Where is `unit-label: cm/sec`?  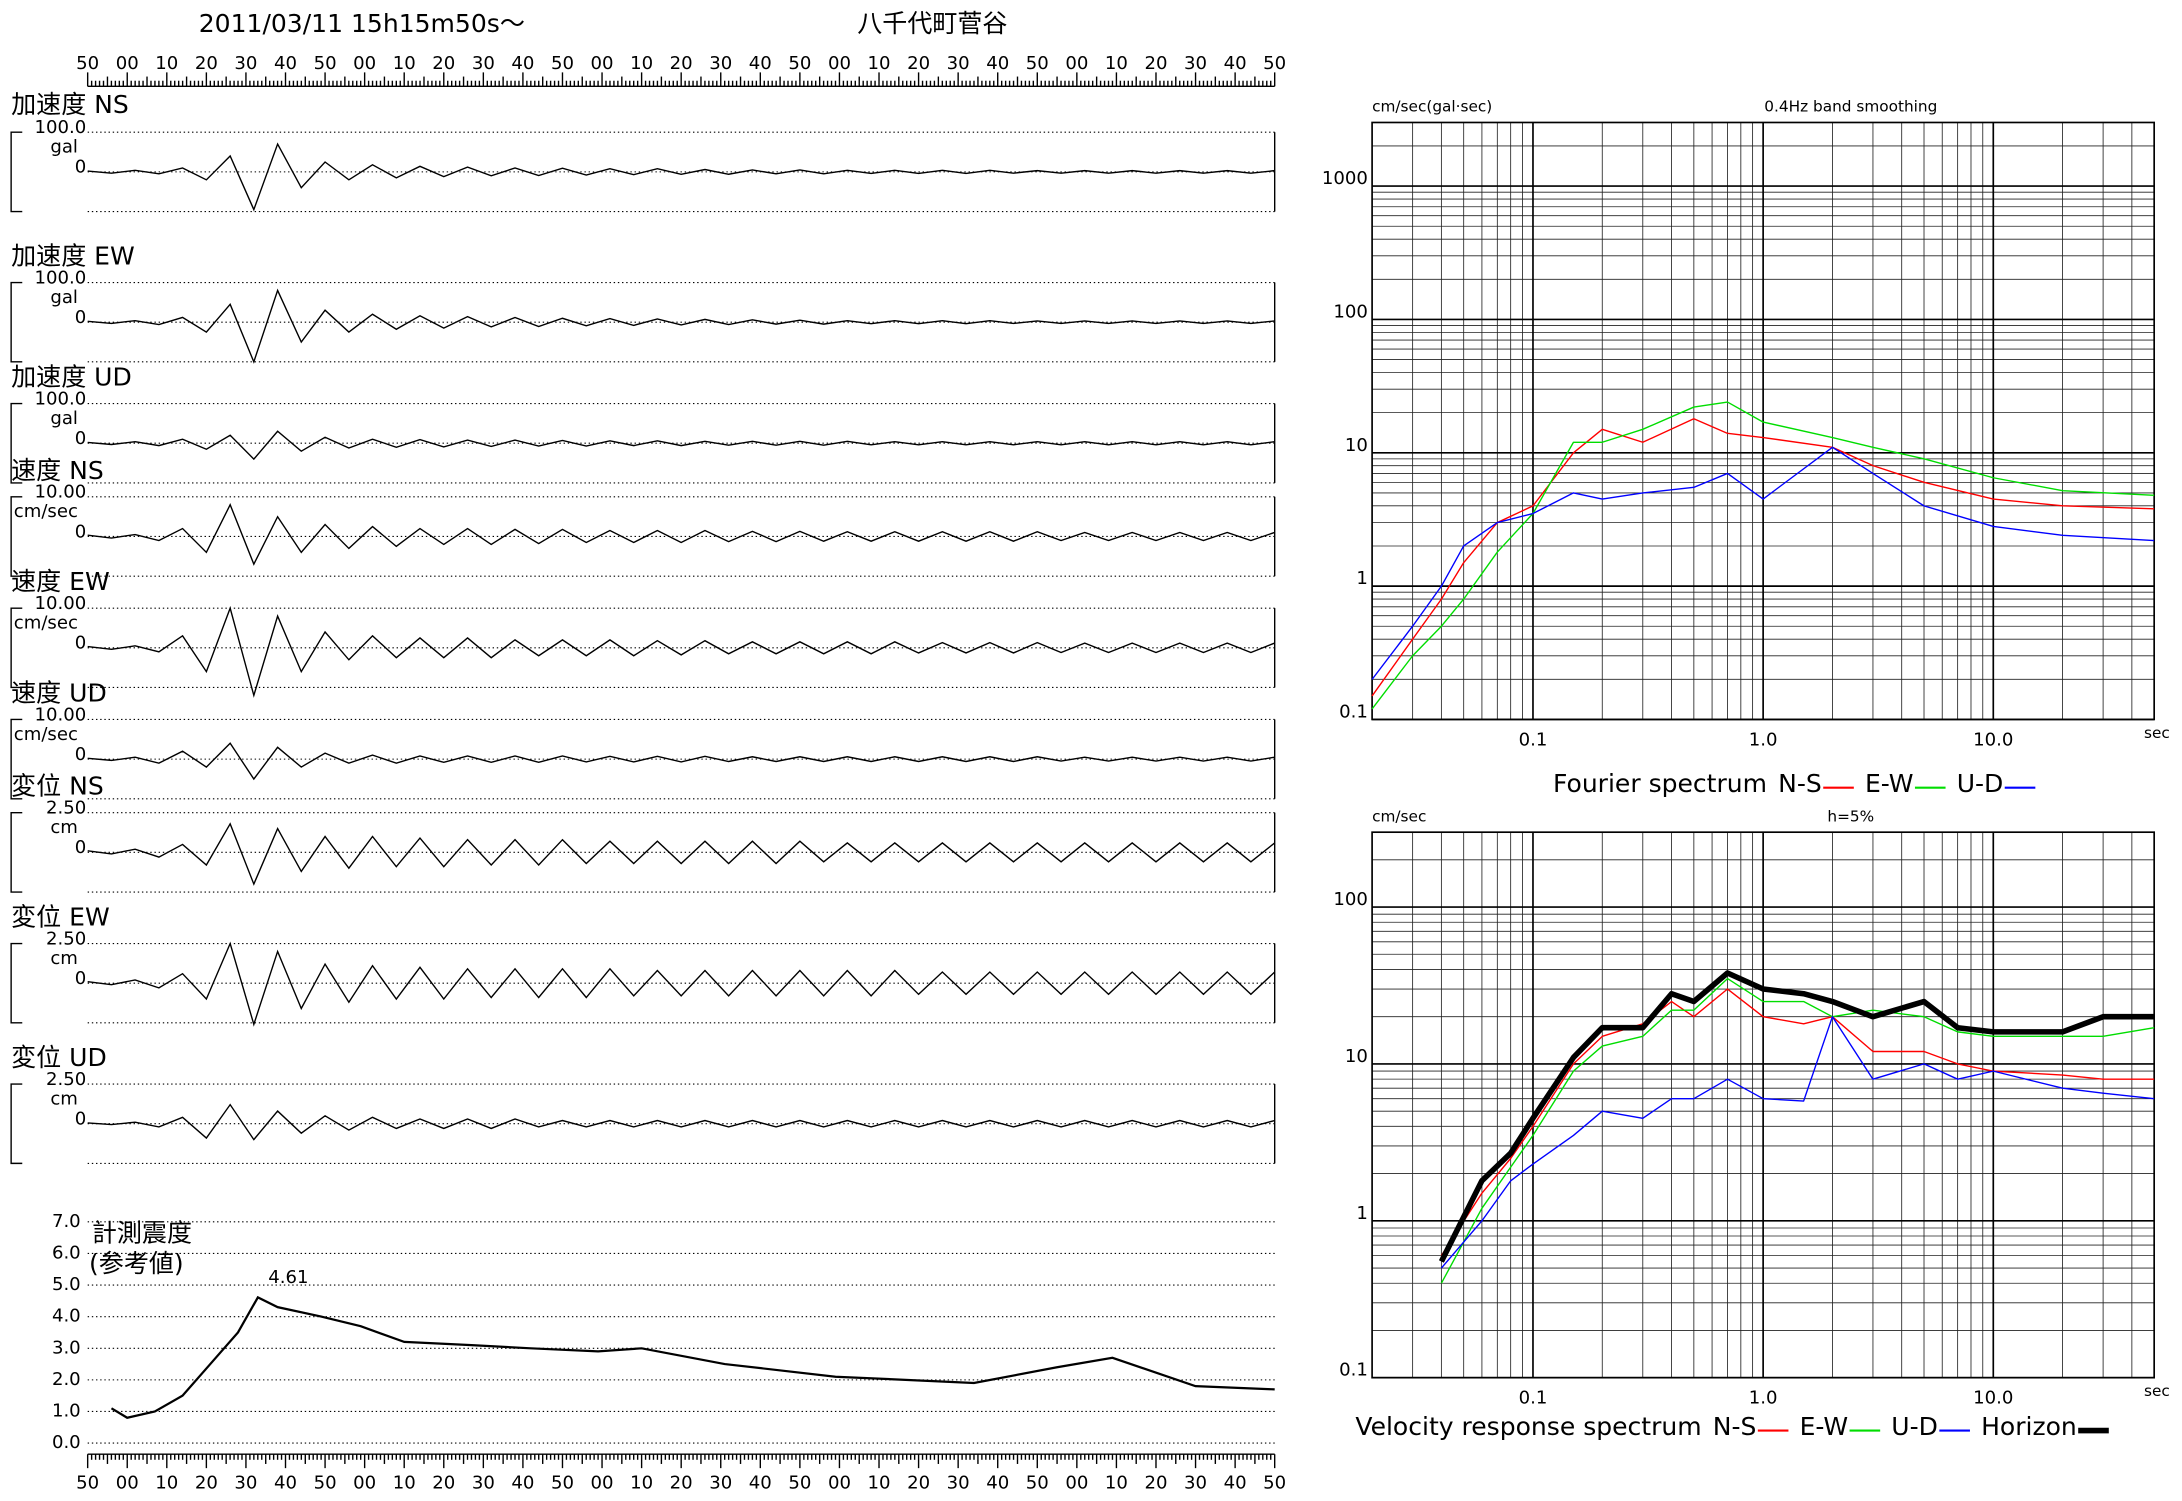
unit-label: cm/sec is located at coordinates (46, 734).